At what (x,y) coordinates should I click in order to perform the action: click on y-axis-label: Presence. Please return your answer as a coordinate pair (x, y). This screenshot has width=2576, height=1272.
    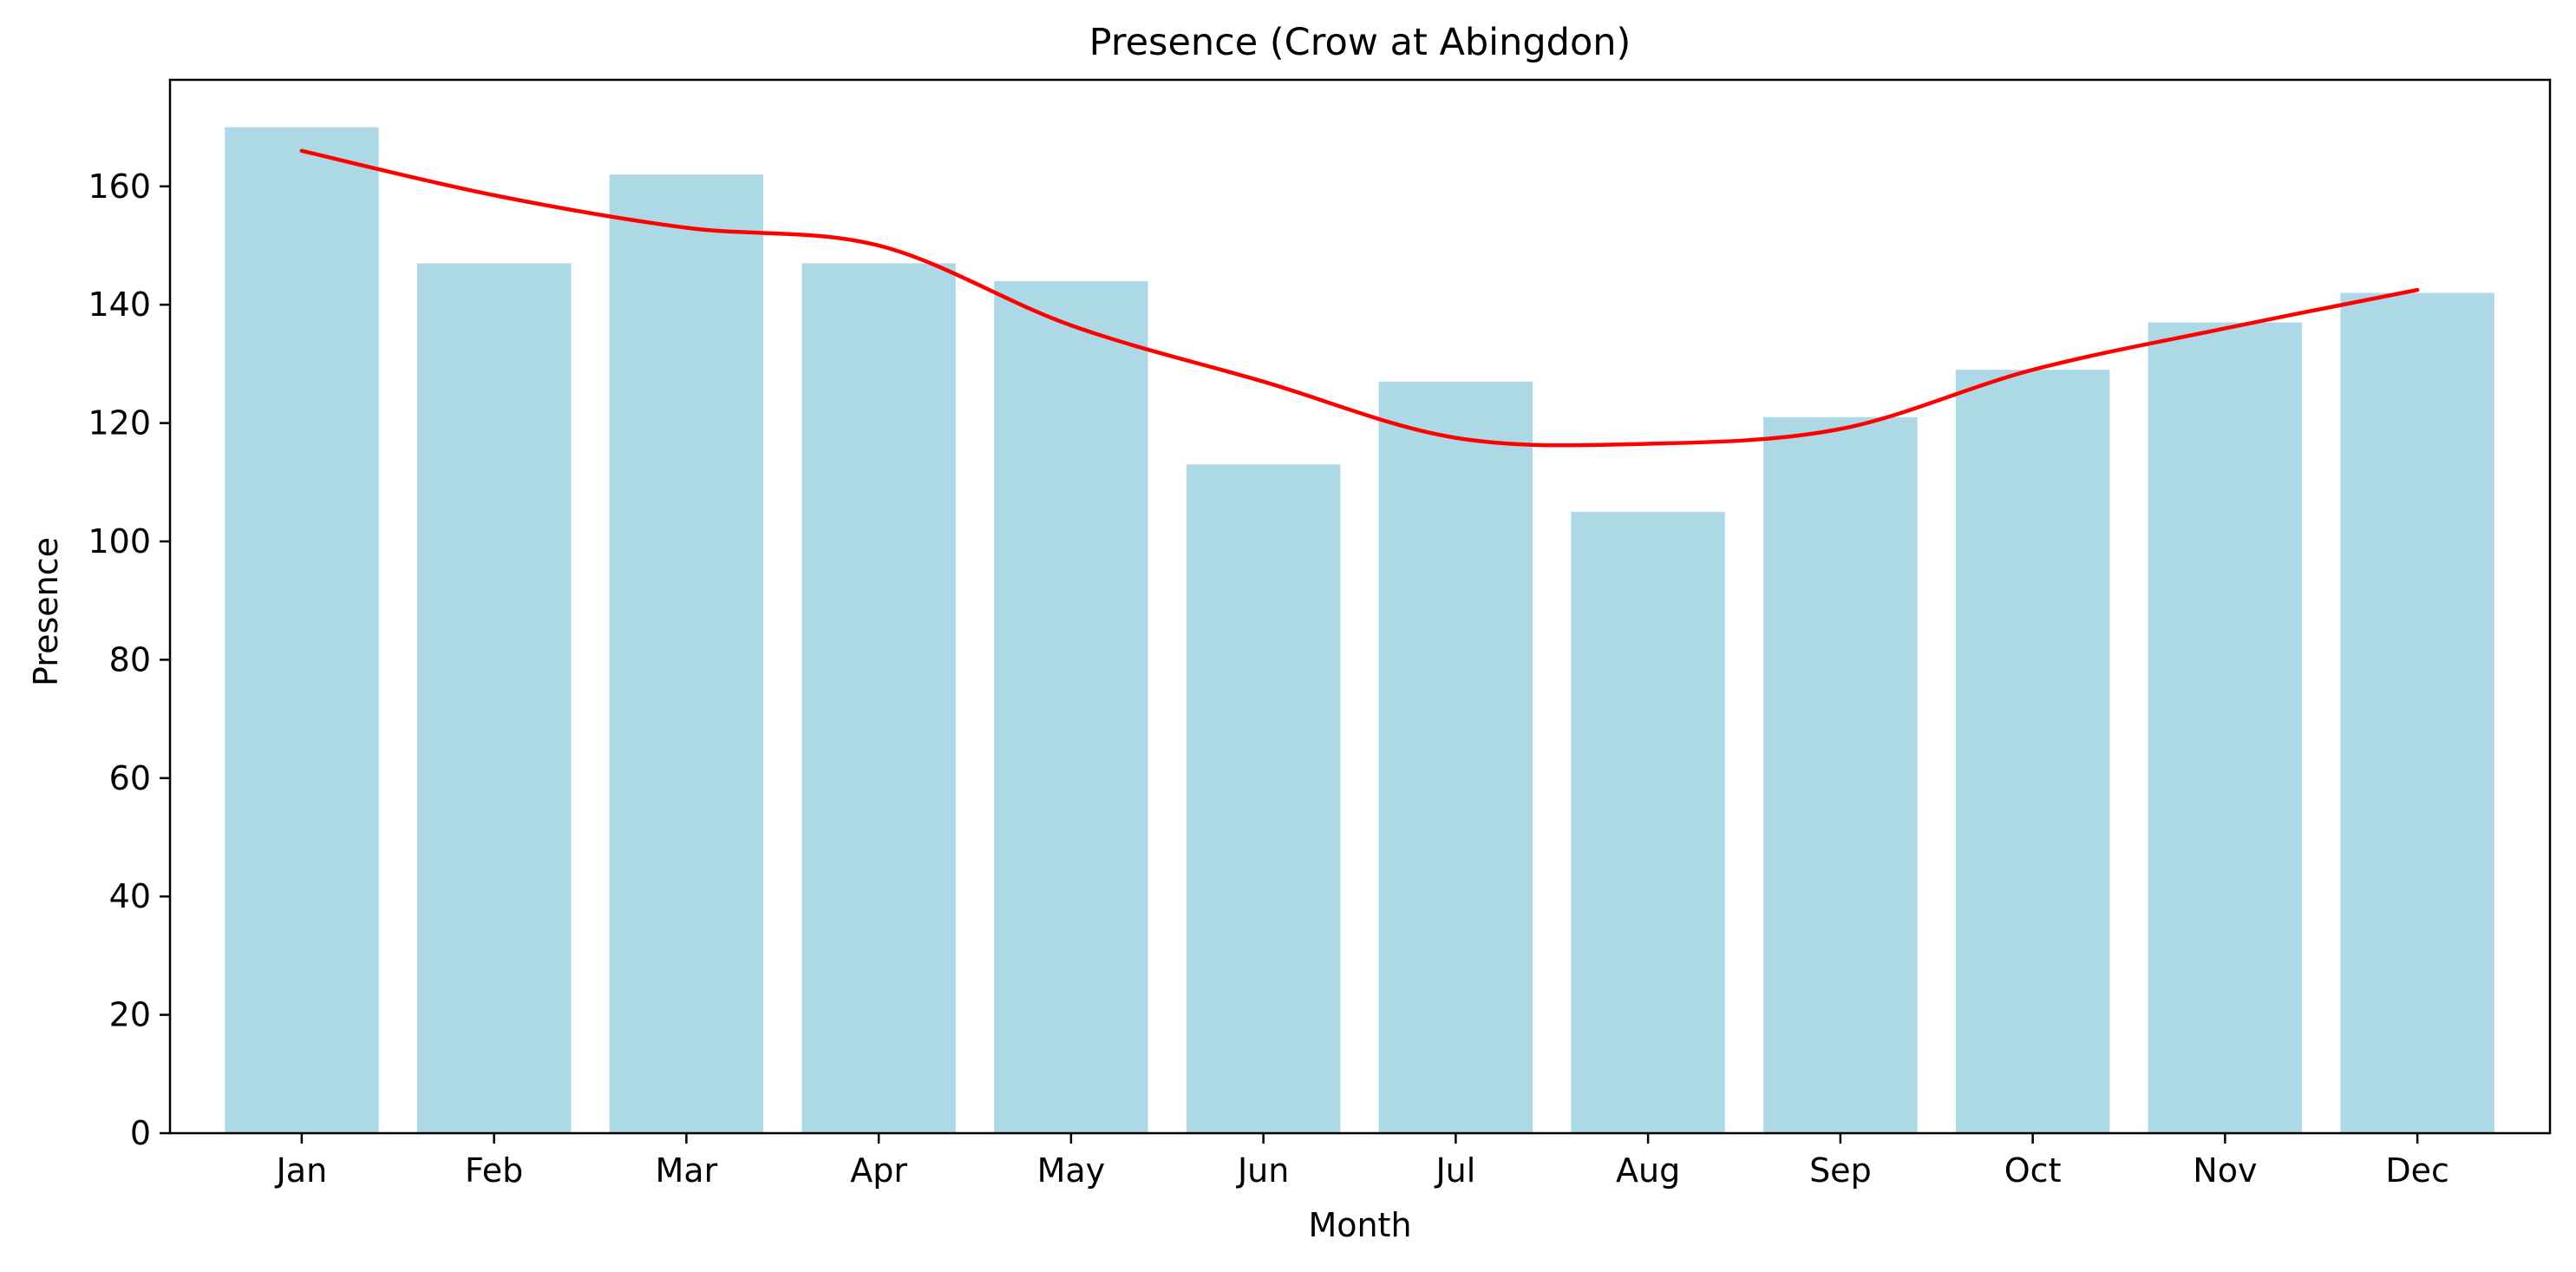
    Looking at the image, I should click on (46, 611).